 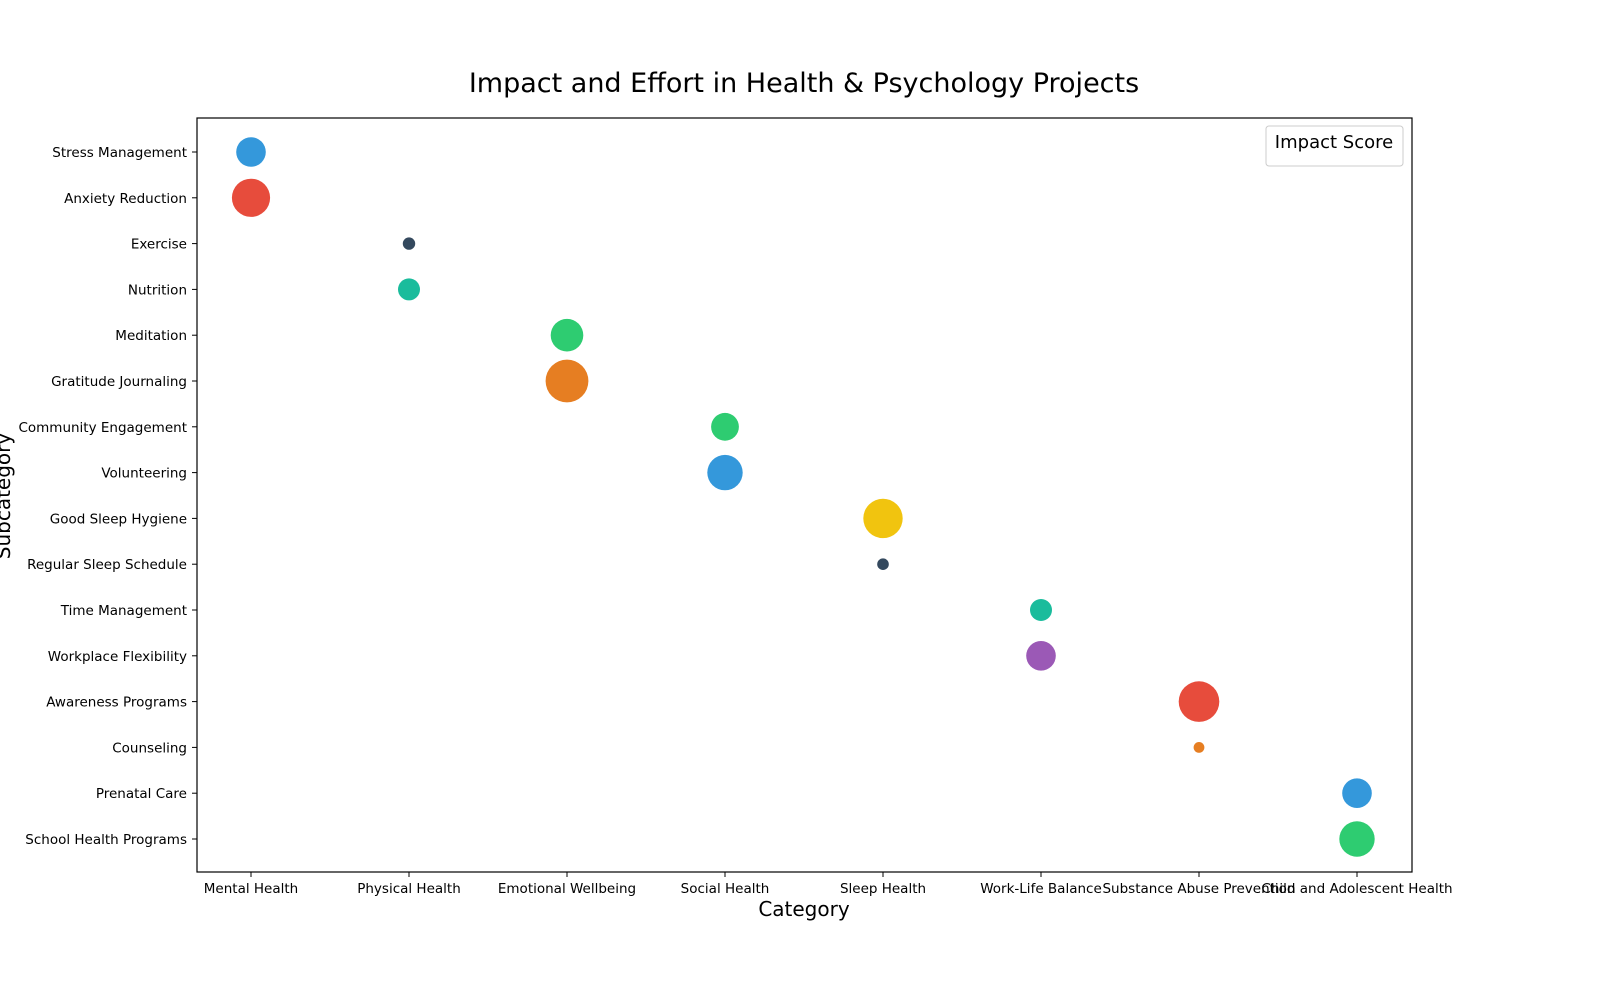 I want to click on x-tick-label: Sleep Health, so click(x=883, y=889).